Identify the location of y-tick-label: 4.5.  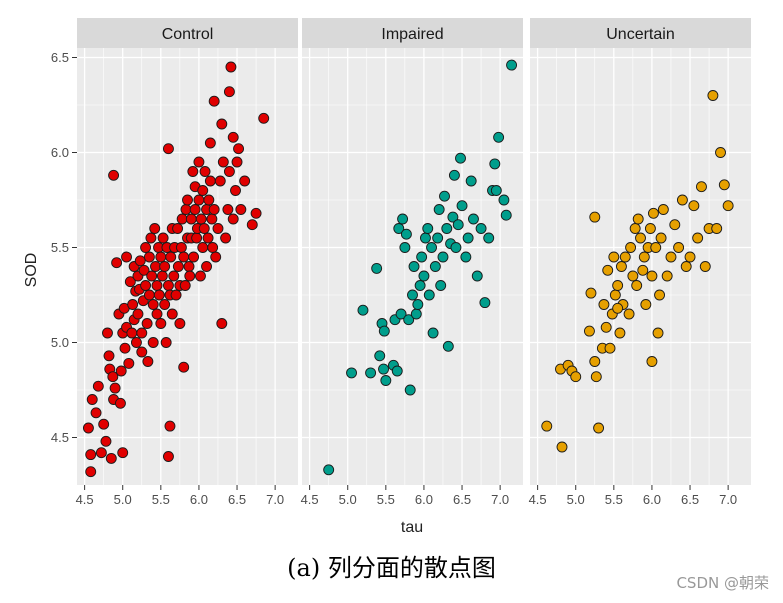
(60, 437).